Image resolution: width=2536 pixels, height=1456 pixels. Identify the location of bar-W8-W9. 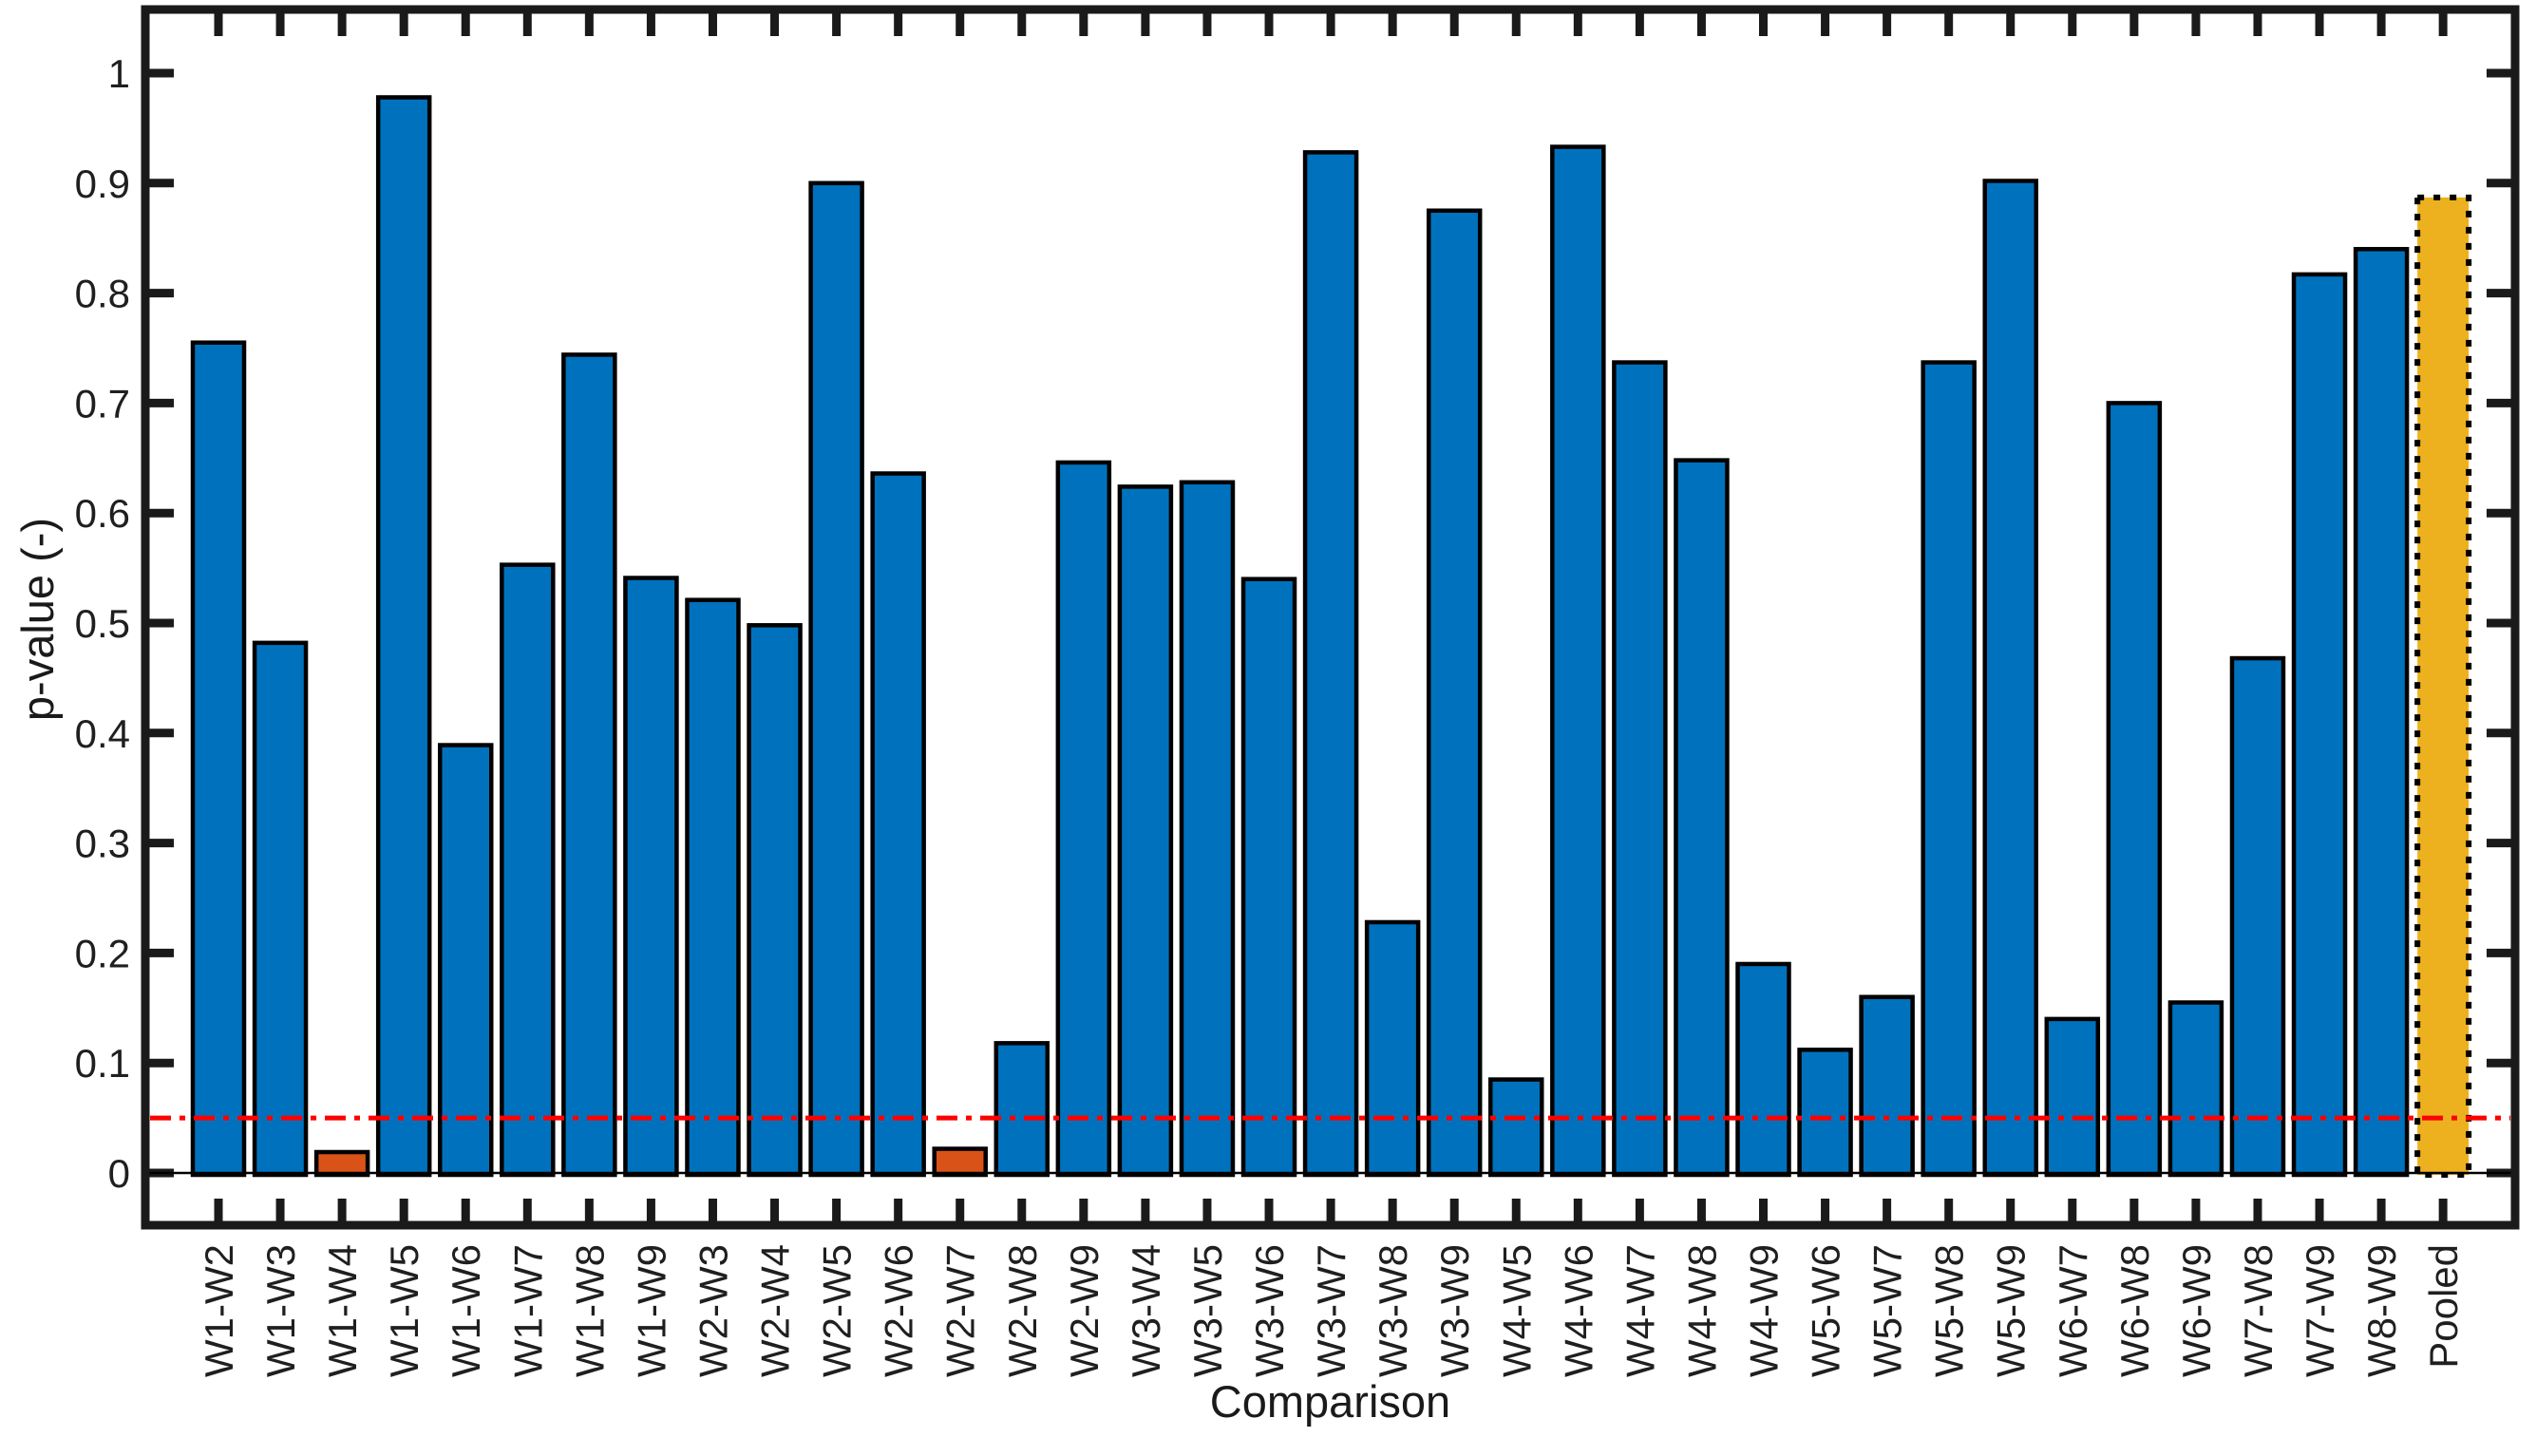
(2381, 712).